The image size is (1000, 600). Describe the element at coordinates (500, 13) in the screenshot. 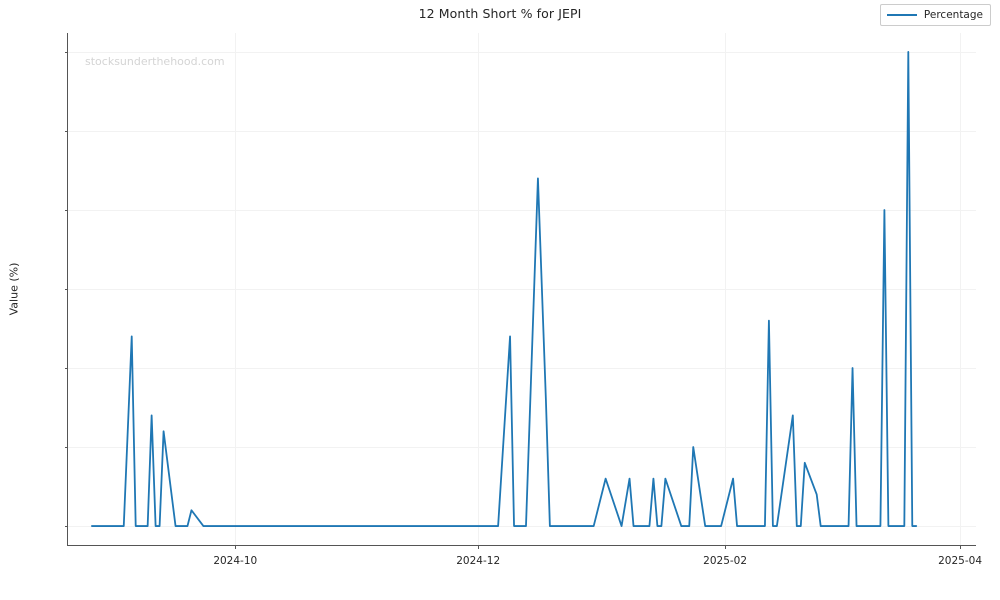

I see `chart-title: 12 Month Short % for JEPI` at that location.